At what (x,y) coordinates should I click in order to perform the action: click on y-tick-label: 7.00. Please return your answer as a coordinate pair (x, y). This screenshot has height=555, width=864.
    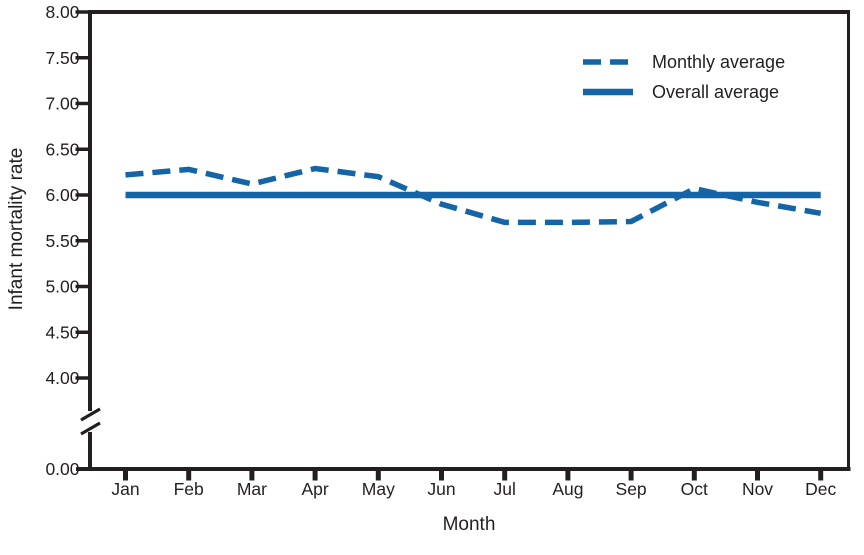
    Looking at the image, I should click on (62, 104).